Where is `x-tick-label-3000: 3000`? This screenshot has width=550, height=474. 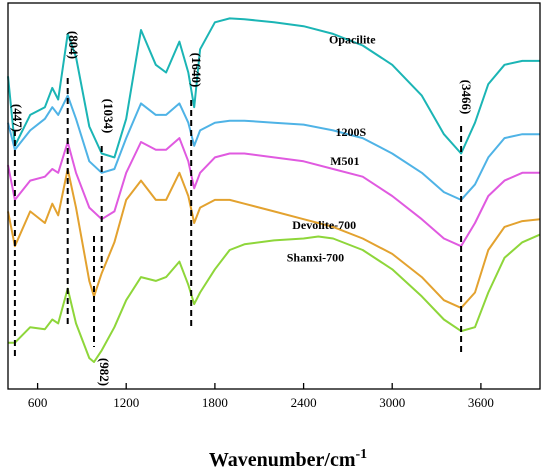
x-tick-label-3000: 3000 is located at coordinates (392, 402).